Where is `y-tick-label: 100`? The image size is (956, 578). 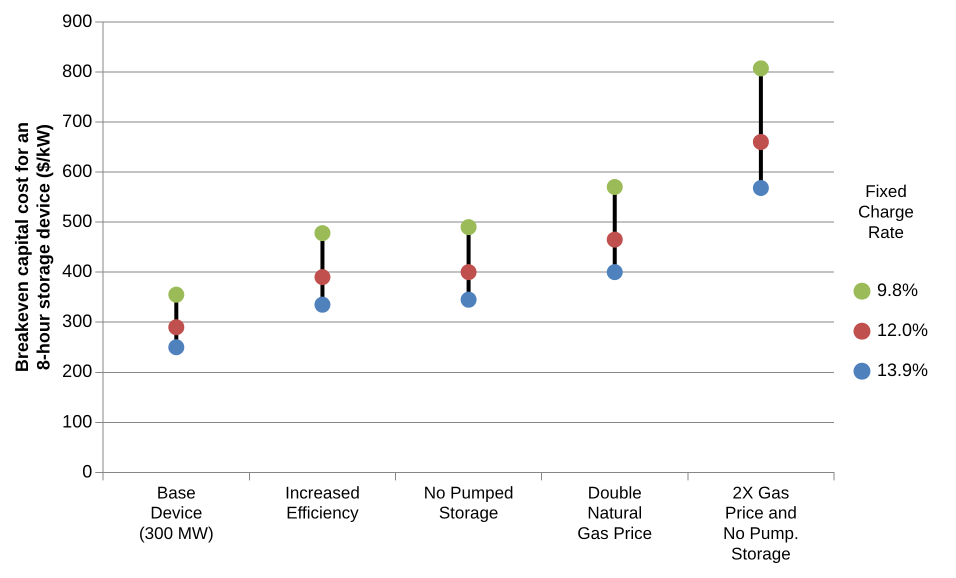
y-tick-label: 100 is located at coordinates (77, 421).